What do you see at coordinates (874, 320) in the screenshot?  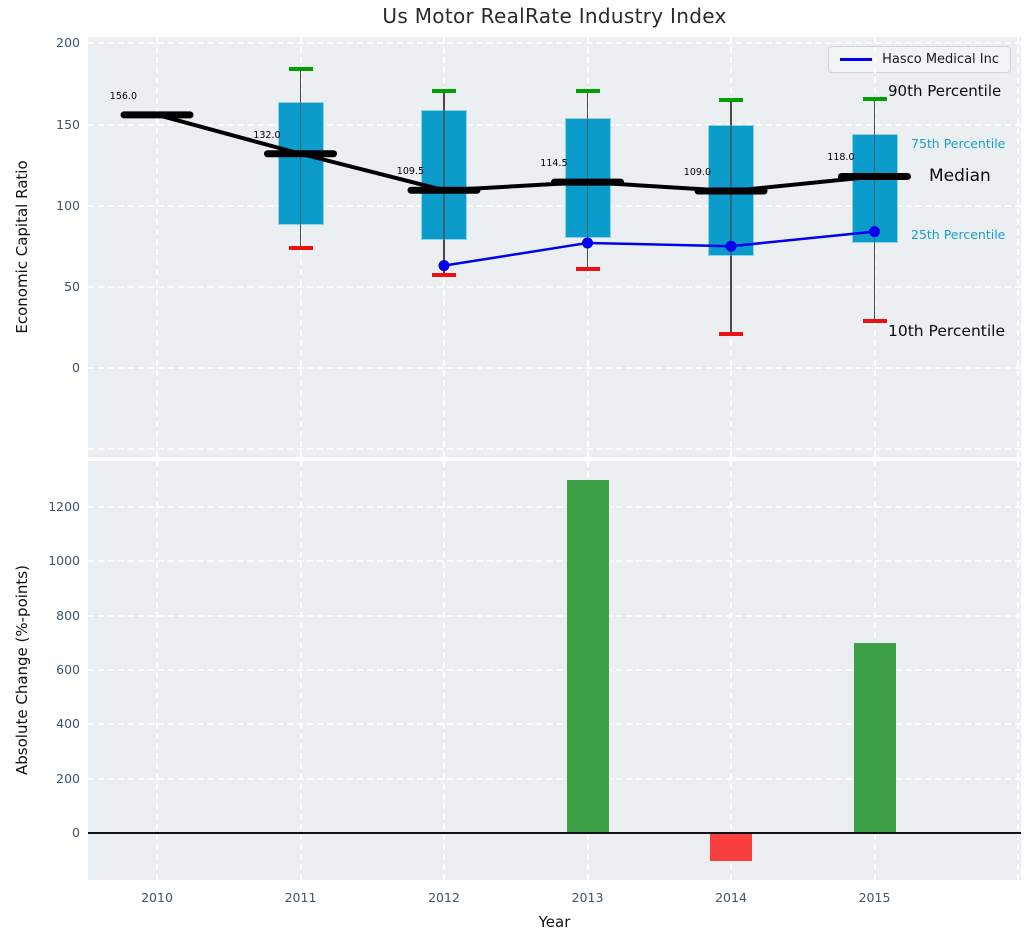 I see `cap-10th-2015` at bounding box center [874, 320].